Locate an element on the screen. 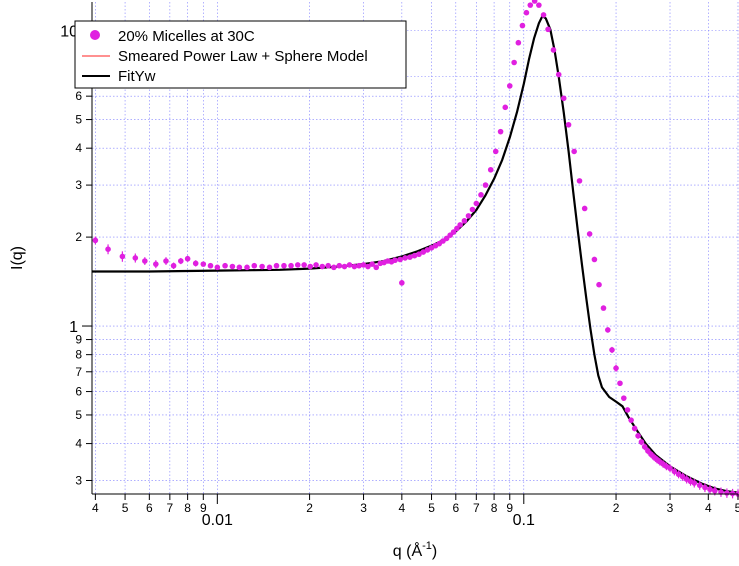 The image size is (739, 566). x-tick-label: 9 is located at coordinates (509, 508).